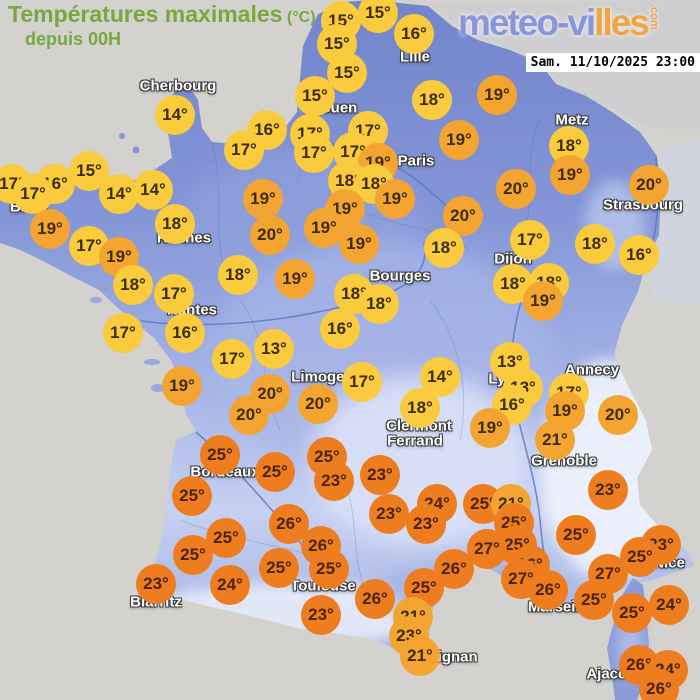 This screenshot has height=700, width=700. I want to click on map-title-block: Températures maximales (°C) depuis 00H, so click(162, 25).